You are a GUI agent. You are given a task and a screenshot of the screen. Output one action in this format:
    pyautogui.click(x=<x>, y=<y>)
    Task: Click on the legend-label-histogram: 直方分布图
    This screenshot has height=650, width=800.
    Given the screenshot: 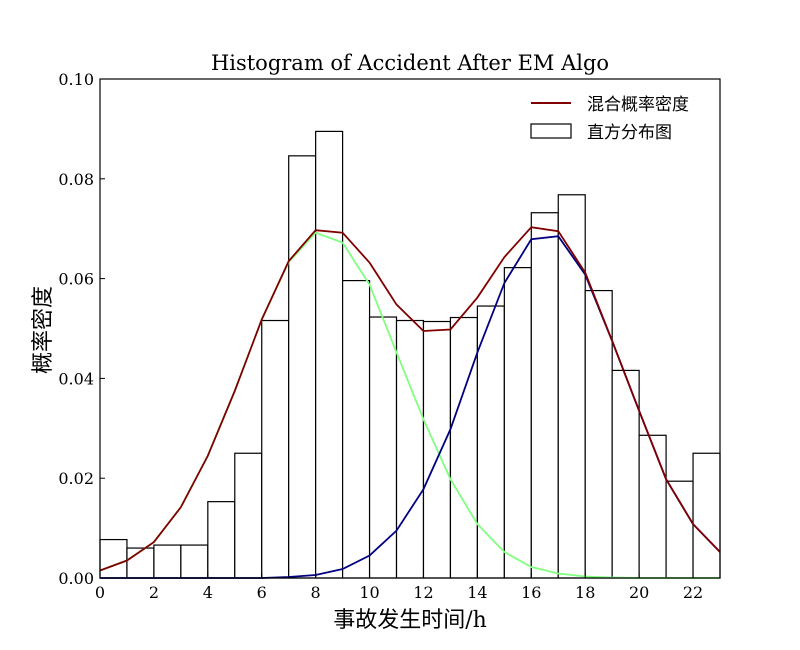 What is the action you would take?
    pyautogui.click(x=629, y=133)
    